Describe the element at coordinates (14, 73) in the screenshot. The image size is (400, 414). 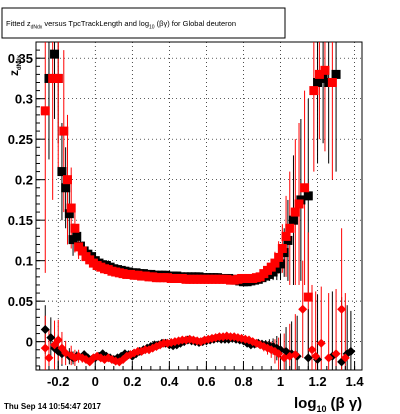
I see `y-axis-title-main: z` at that location.